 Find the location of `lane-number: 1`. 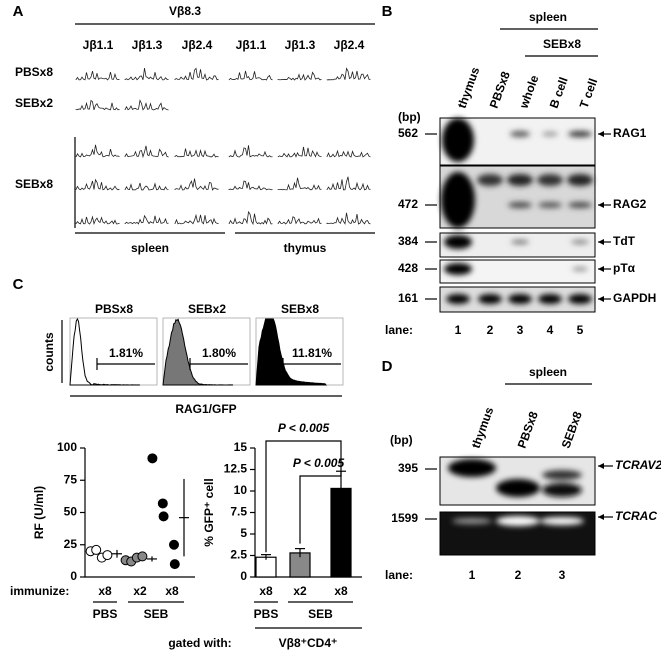

lane-number: 1 is located at coordinates (472, 575).